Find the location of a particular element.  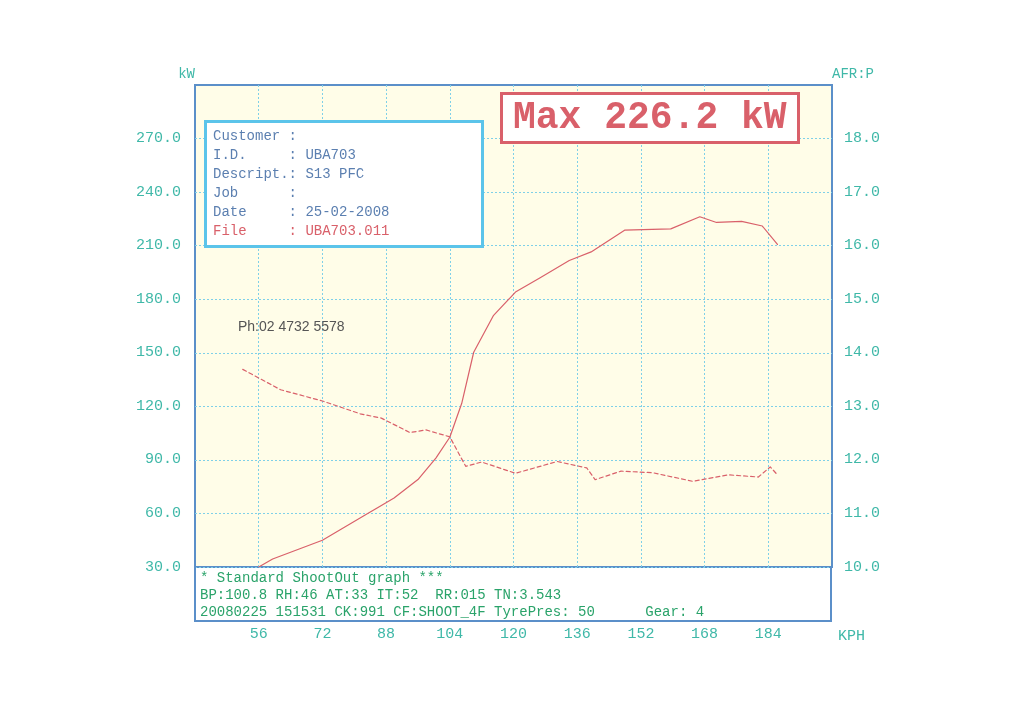

y2-tick-label: 16.0 is located at coordinates (862, 246).